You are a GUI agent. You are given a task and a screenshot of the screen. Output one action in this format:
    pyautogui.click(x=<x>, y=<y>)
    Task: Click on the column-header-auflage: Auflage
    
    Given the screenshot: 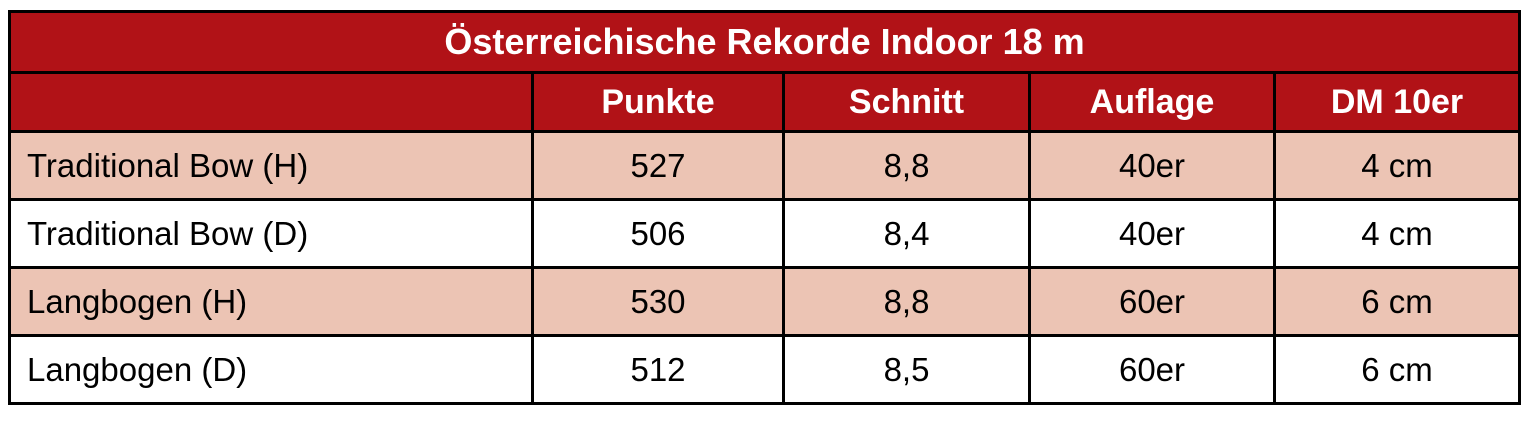 What is the action you would take?
    pyautogui.click(x=1152, y=102)
    